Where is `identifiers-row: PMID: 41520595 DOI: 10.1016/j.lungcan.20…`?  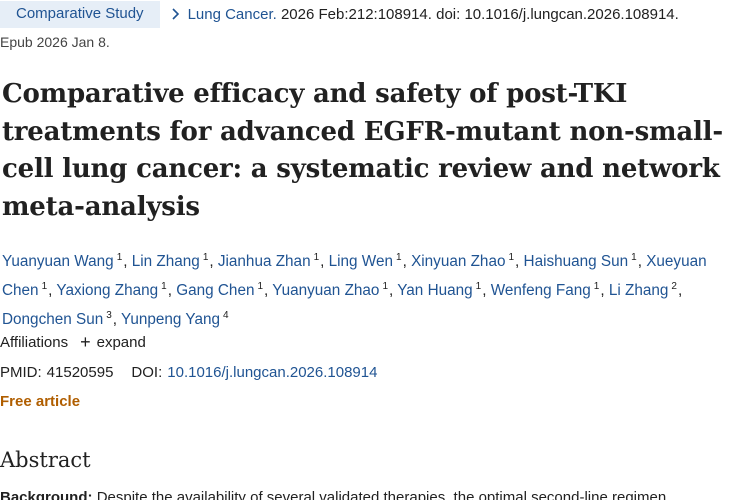 identifiers-row: PMID: 41520595 DOI: 10.1016/j.lungcan.20… is located at coordinates (188, 372).